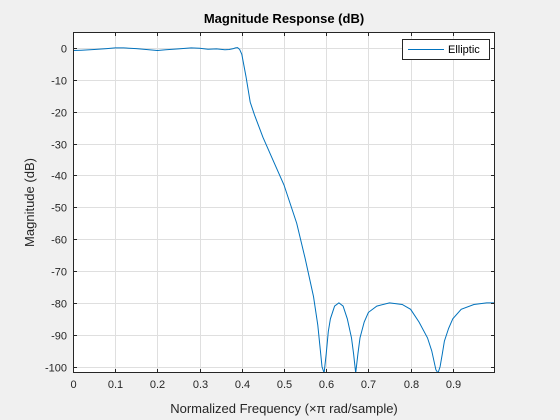 The width and height of the screenshot is (560, 420). Describe the element at coordinates (265, 385) in the screenshot. I see `x-tick-labels: 0 0.1 0.2 0.3 0.4 0.5 0.6 0.7 0.8 0.9` at that location.